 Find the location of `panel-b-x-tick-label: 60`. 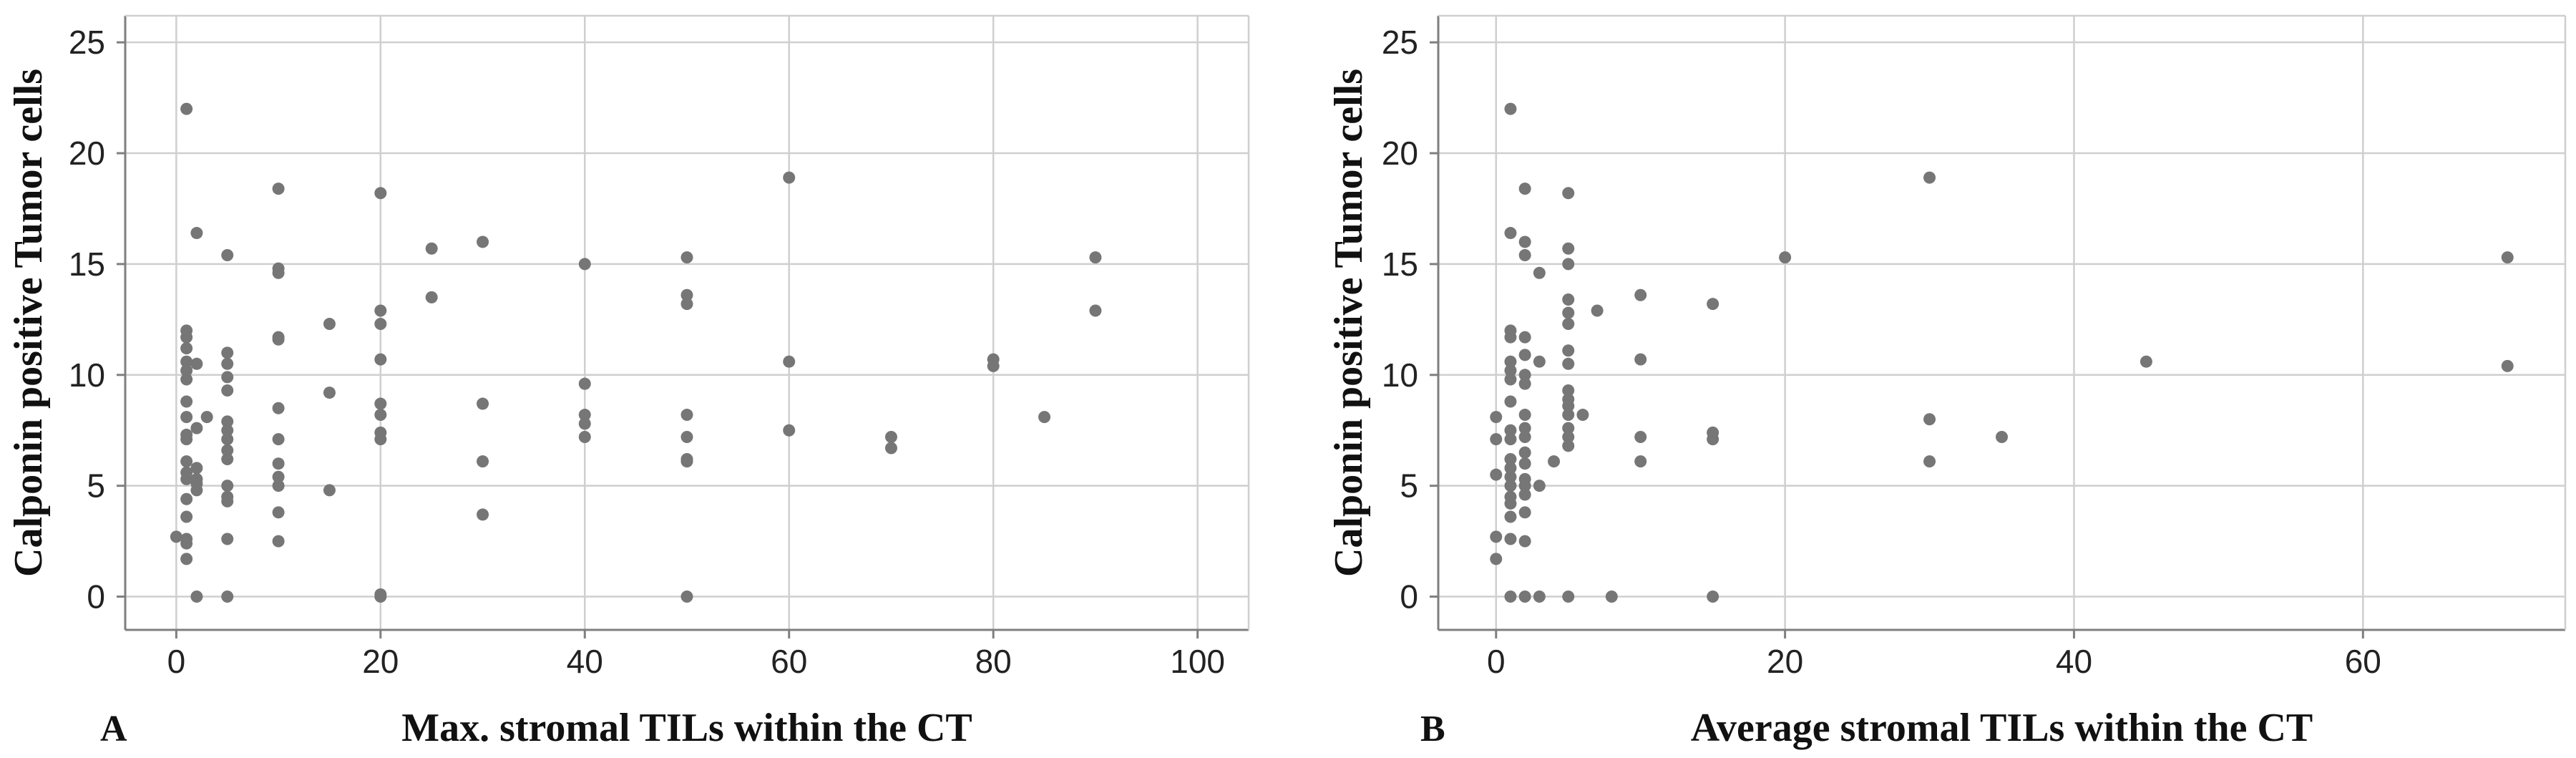

panel-b-x-tick-label: 60 is located at coordinates (2363, 661).